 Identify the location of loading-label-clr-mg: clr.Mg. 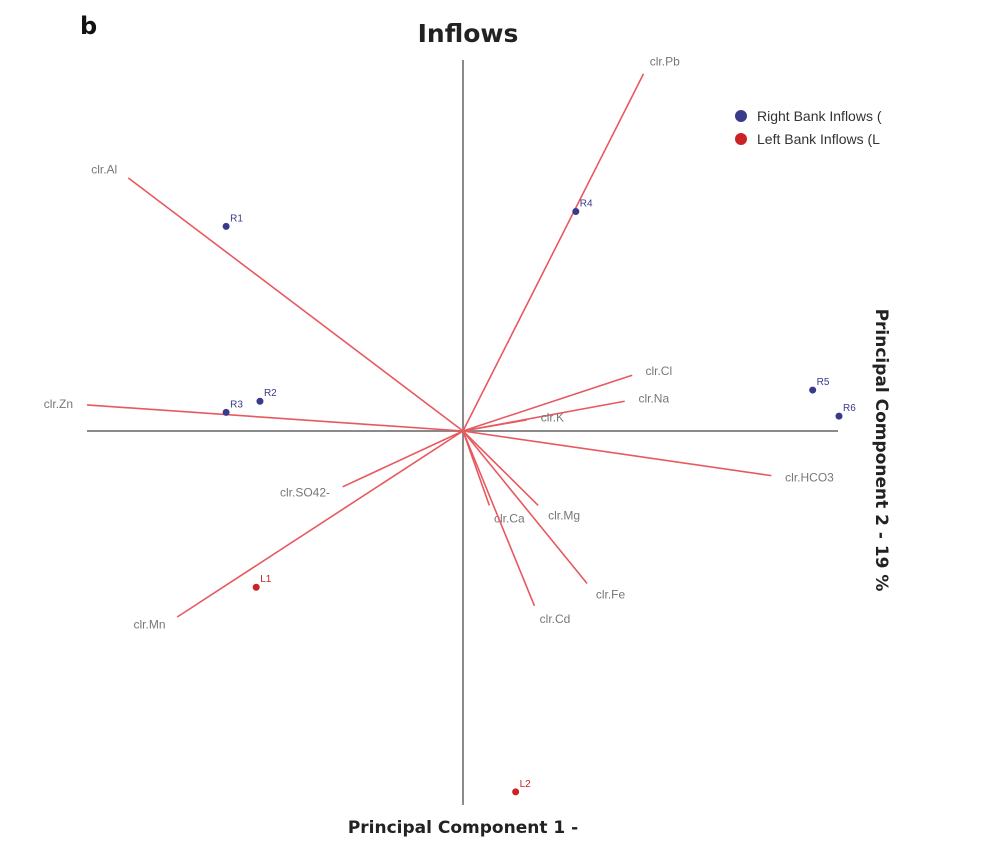
(564, 515).